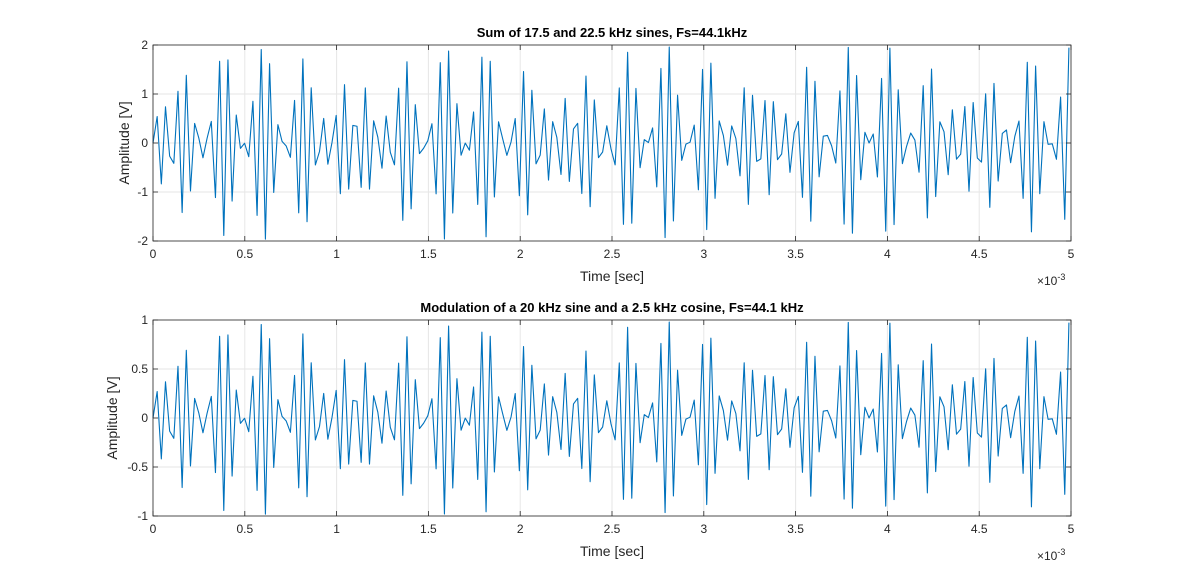 Image resolution: width=1184 pixels, height=581 pixels. Describe the element at coordinates (142, 241) in the screenshot. I see `y-tick-label: -2` at that location.